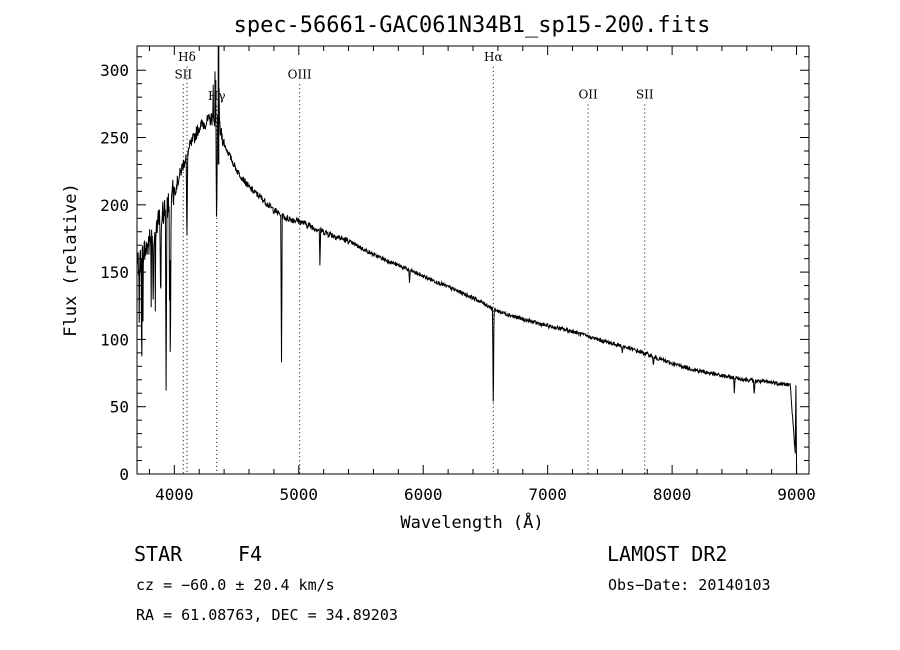 The width and height of the screenshot is (900, 650). What do you see at coordinates (124, 474) in the screenshot?
I see `y-tick-label: 0` at bounding box center [124, 474].